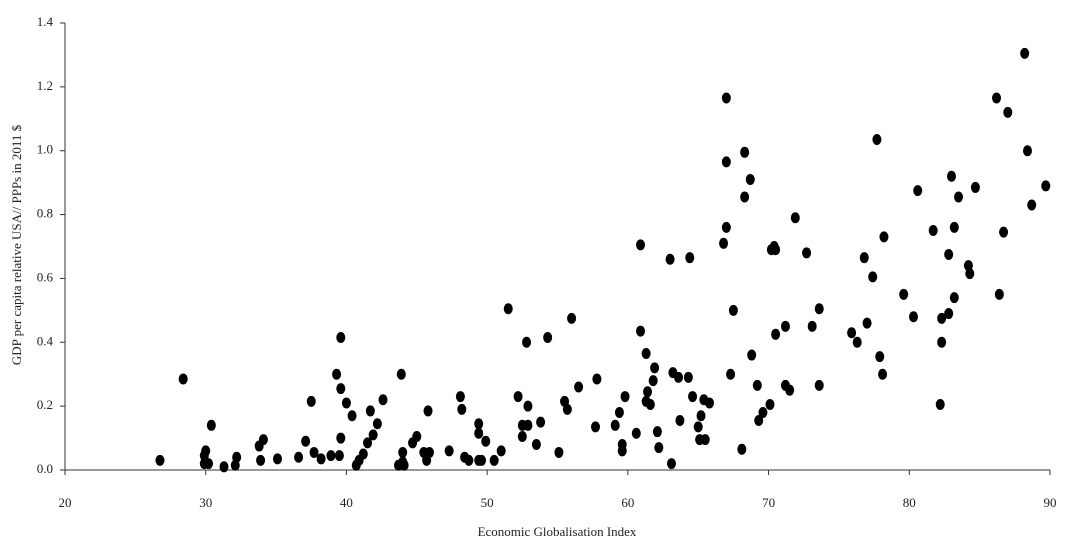 This screenshot has height=549, width=1071. I want to click on y-tick-label: 0.8, so click(45, 213).